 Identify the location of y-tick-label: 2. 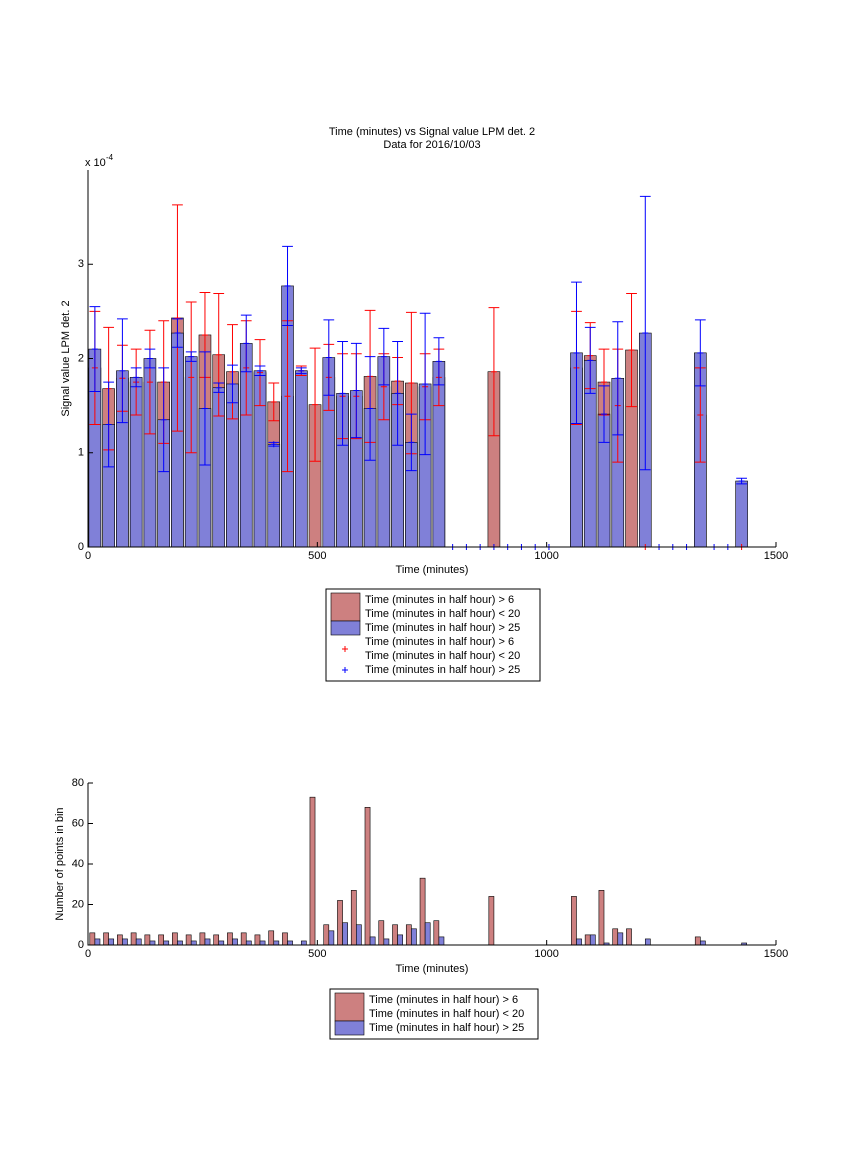
(81, 358).